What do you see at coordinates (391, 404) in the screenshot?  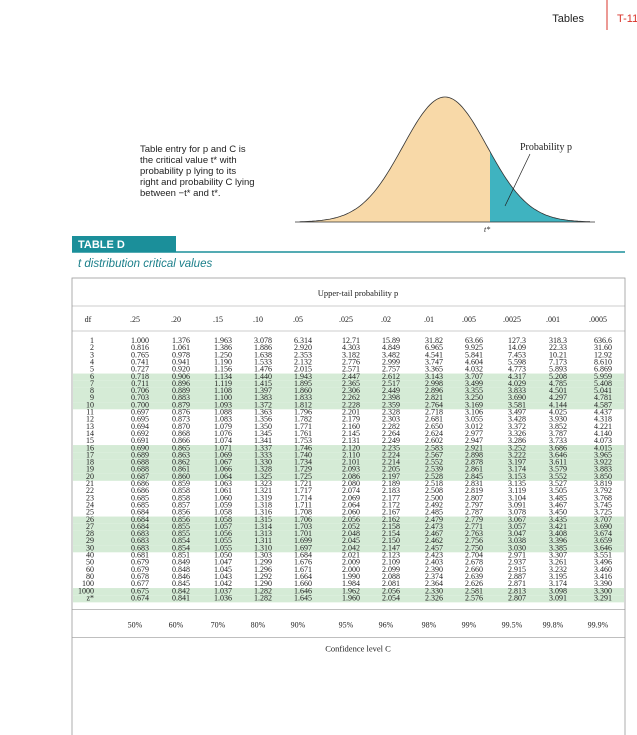 I see `cell: 2.359` at bounding box center [391, 404].